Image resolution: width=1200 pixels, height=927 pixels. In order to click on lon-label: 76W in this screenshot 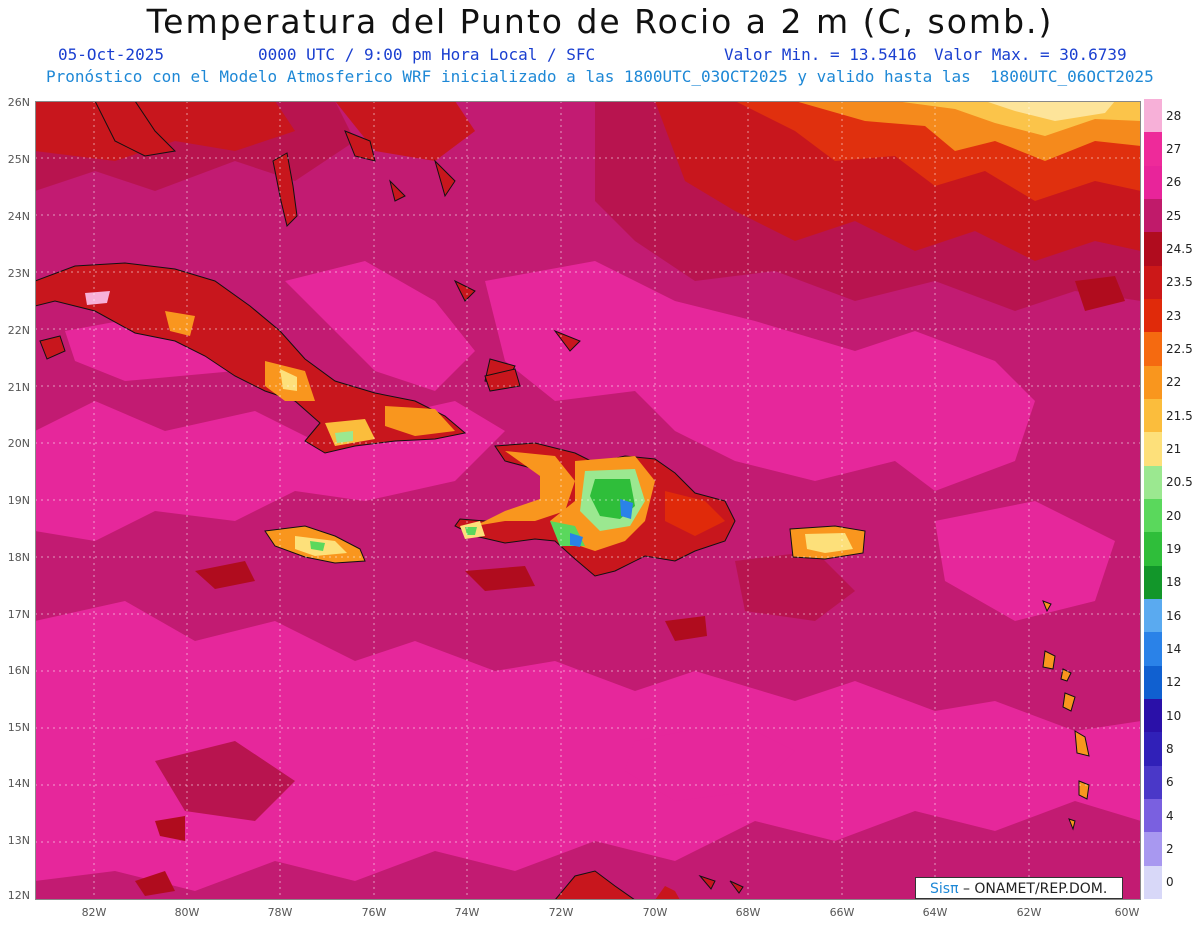, I will do `click(374, 912)`.